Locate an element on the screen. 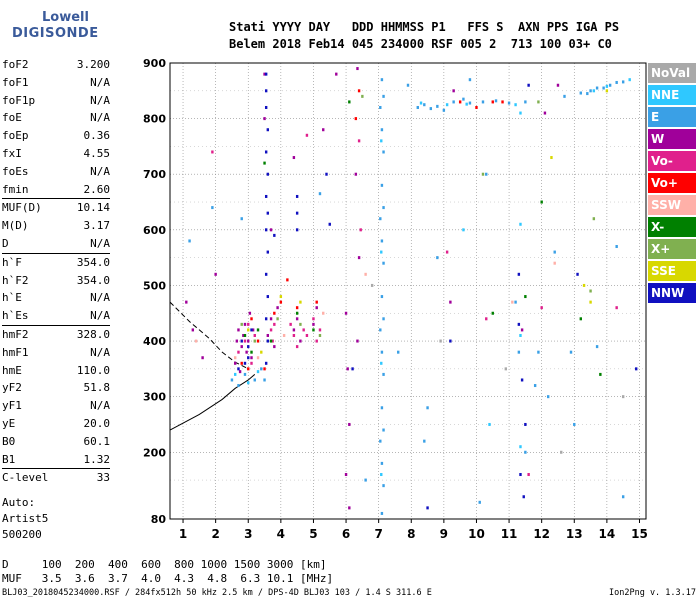 Image resolution: width=700 pixels, height=600 pixels. echo-point-noval is located at coordinates (561, 452).